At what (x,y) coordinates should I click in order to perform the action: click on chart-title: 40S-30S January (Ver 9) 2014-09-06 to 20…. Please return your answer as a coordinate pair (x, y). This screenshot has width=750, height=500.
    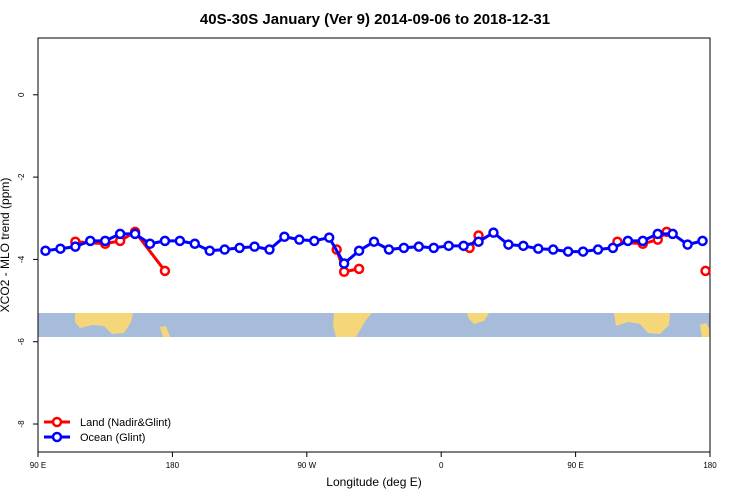
    Looking at the image, I should click on (375, 19).